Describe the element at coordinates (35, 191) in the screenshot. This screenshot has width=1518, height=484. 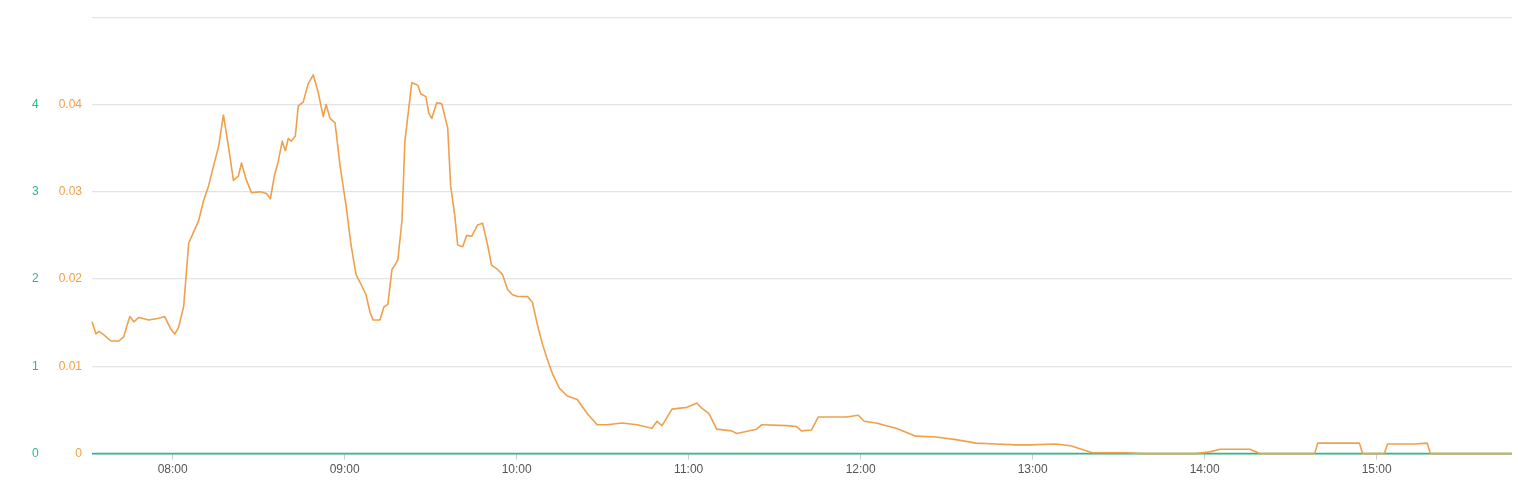
I see `y2-tick-label: 3` at that location.